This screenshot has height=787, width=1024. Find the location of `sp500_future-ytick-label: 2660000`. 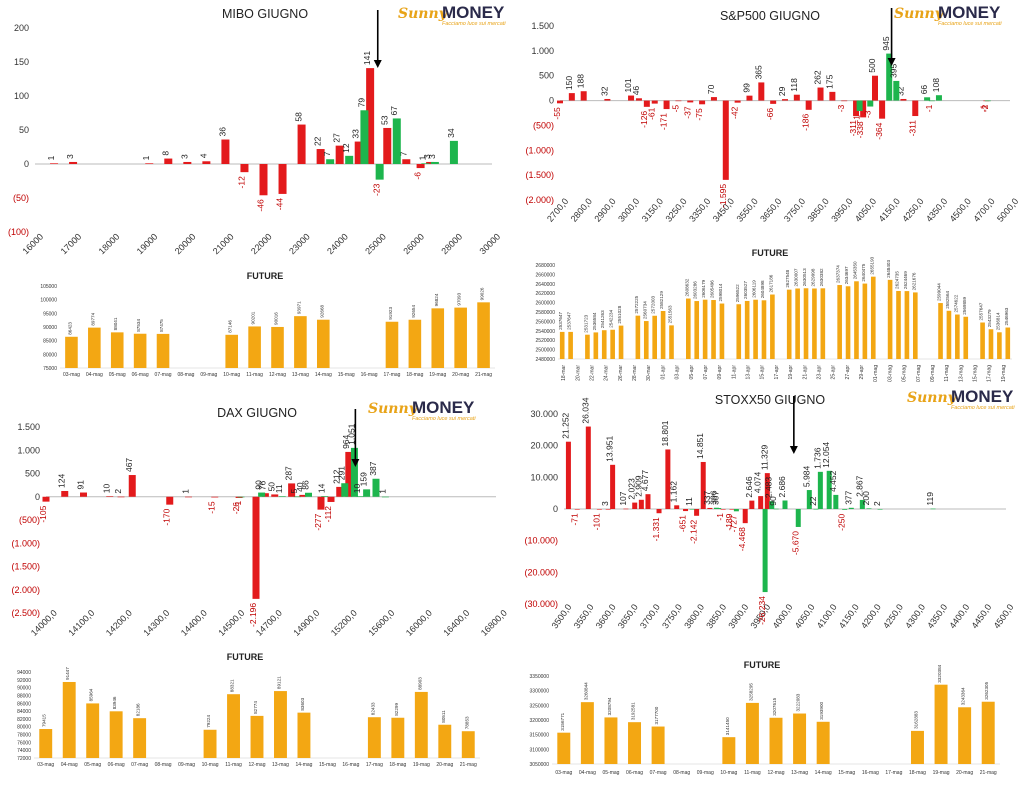

sp500_future-ytick-label: 2660000 is located at coordinates (546, 275).